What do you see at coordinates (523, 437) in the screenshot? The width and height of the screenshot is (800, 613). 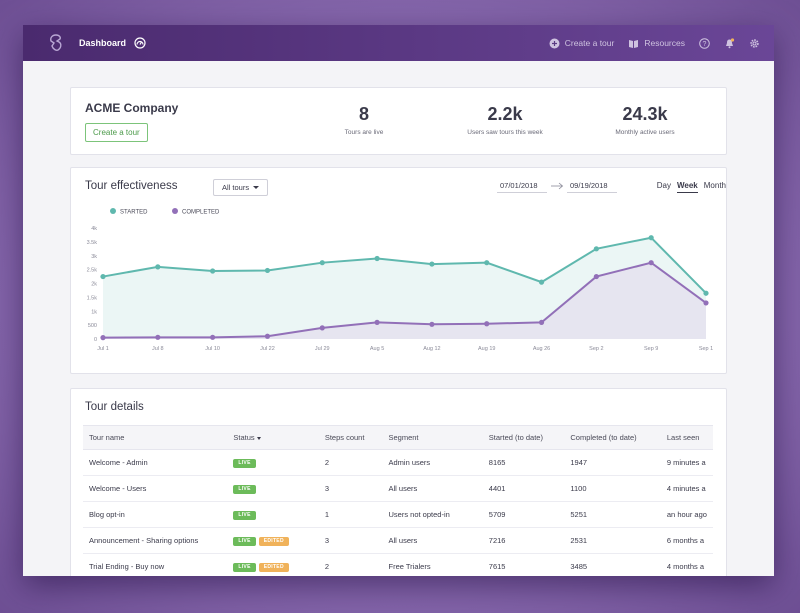 I see `column-header-started: Started (to date)` at bounding box center [523, 437].